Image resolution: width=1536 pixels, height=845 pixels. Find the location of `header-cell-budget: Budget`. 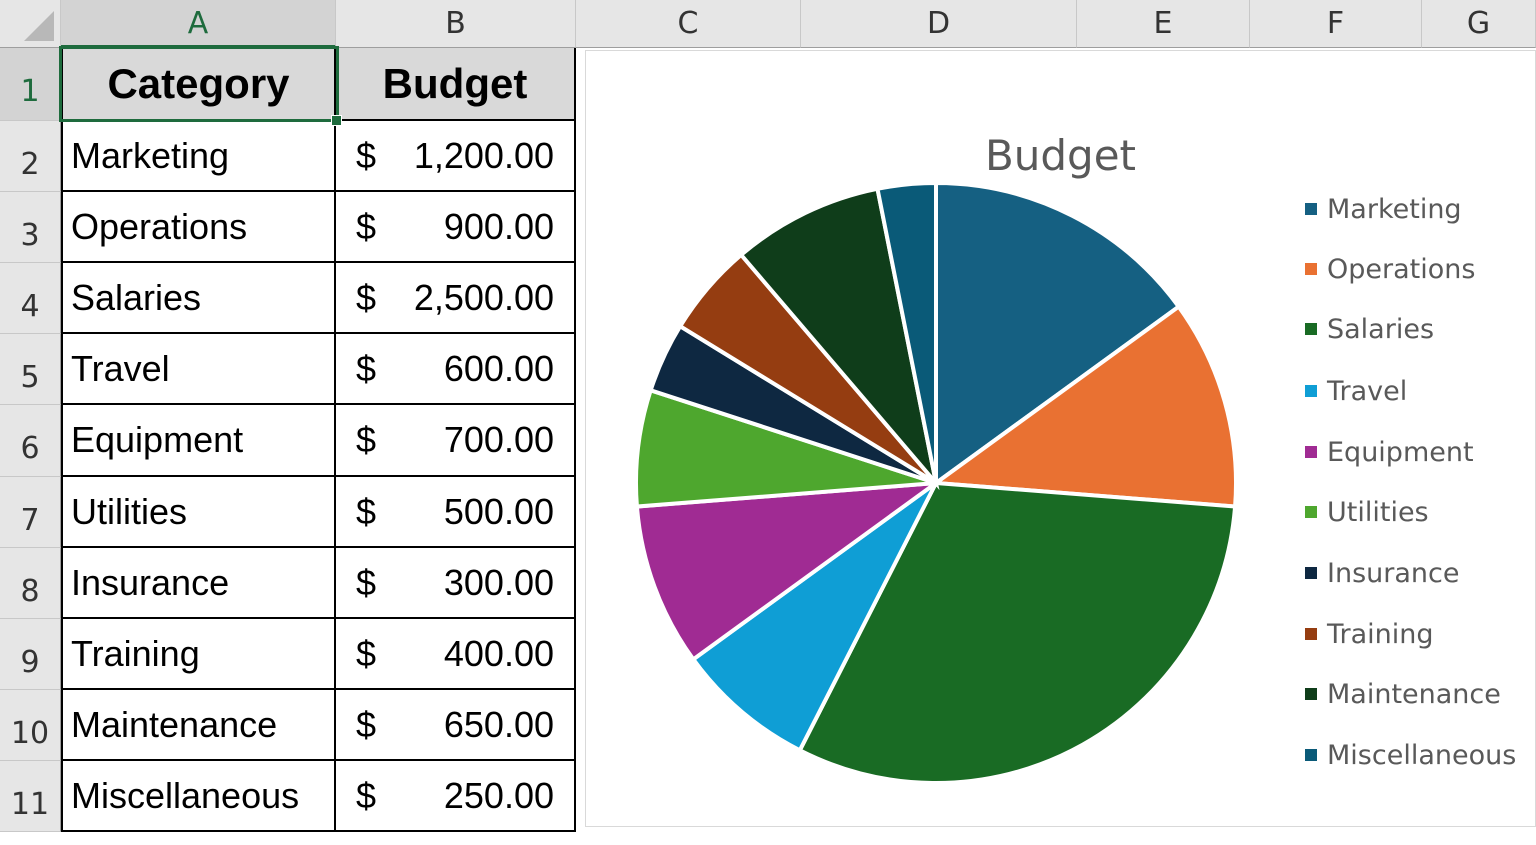

header-cell-budget: Budget is located at coordinates (456, 84).